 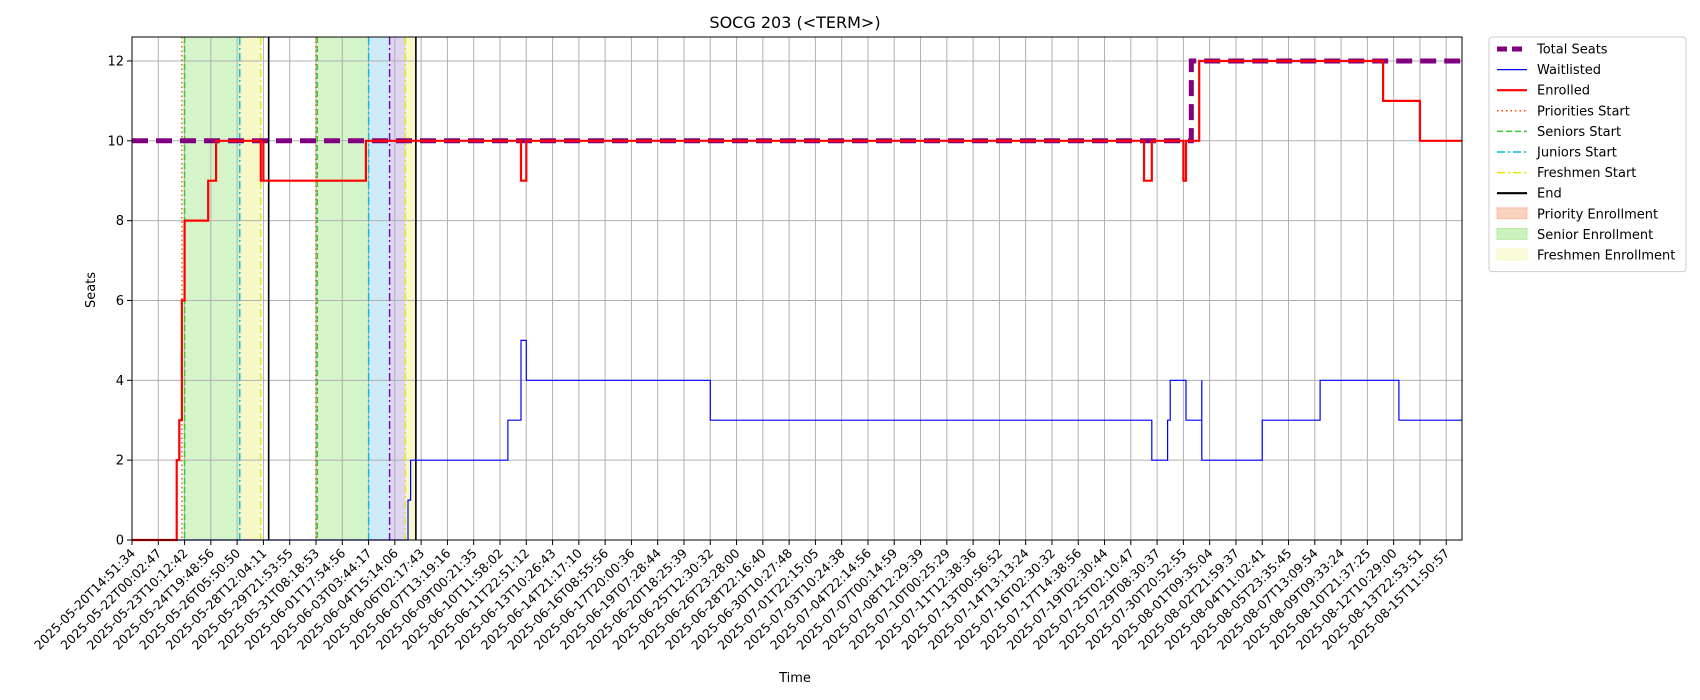 What do you see at coordinates (1579, 132) in the screenshot?
I see `legend-label: Seniors Start` at bounding box center [1579, 132].